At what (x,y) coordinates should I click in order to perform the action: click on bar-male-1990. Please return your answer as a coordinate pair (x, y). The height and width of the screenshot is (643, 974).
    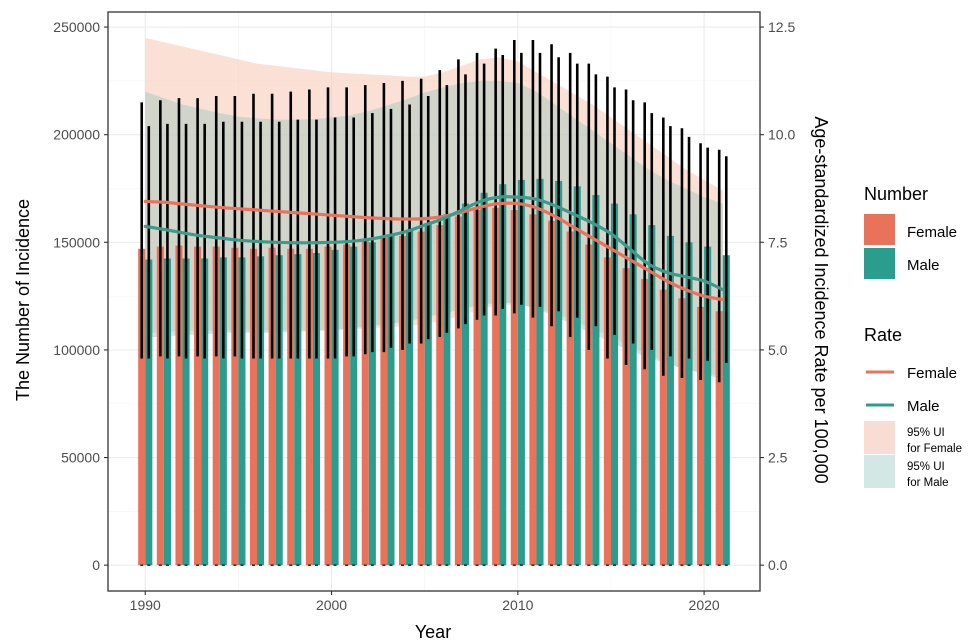
    Looking at the image, I should click on (149, 412).